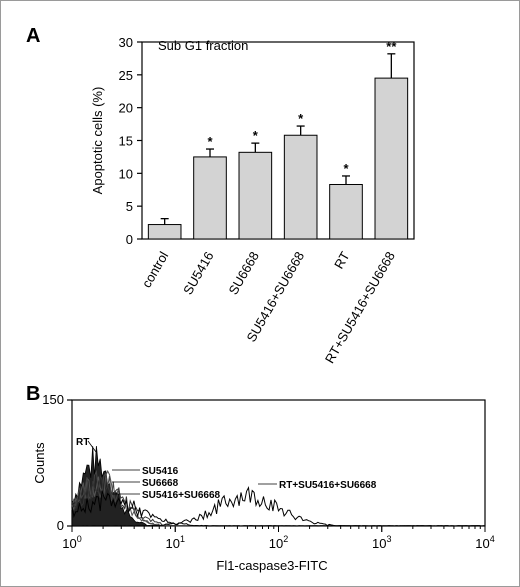 This screenshot has height=587, width=520. Describe the element at coordinates (181, 495) in the screenshot. I see `histogram-label-su5416-su6668: SU5416+SU6668` at that location.